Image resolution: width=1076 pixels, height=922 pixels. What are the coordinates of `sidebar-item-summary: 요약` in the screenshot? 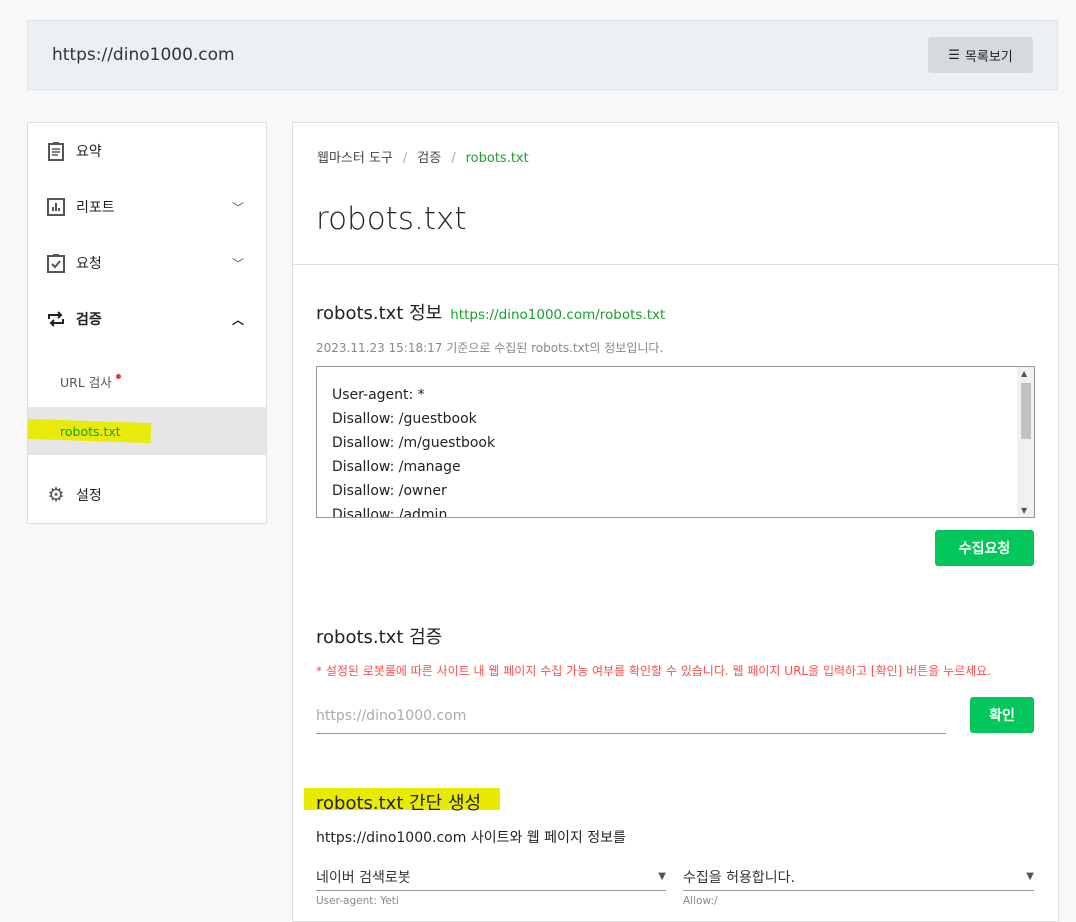 It's located at (147, 151).